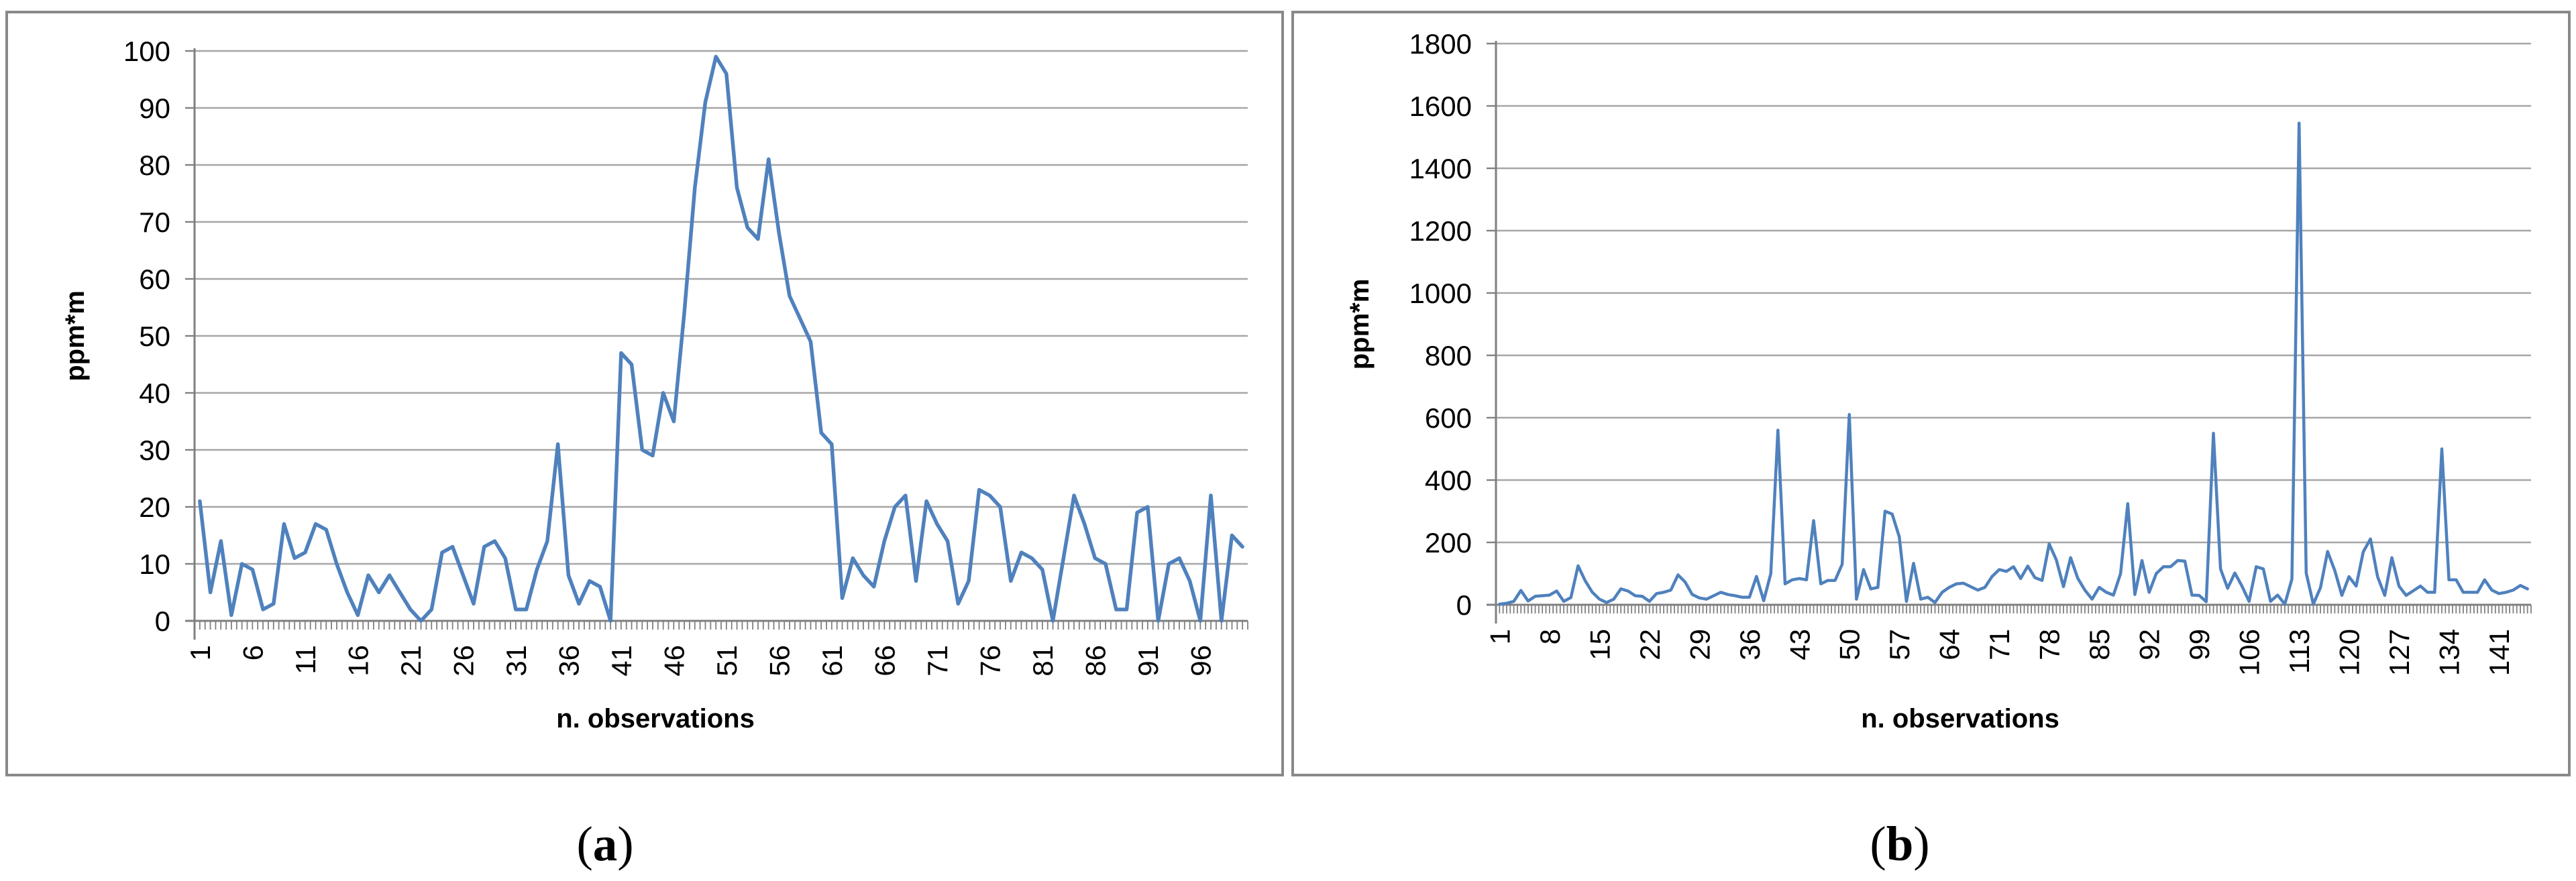  Describe the element at coordinates (884, 661) in the screenshot. I see `x-tick-label: 66` at that location.